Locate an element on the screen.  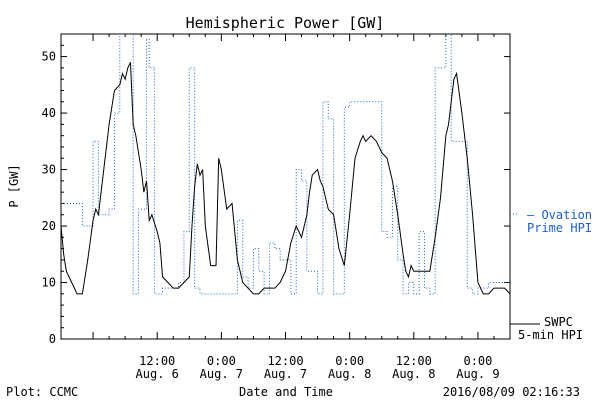
footer-timestamp: 2016/08/09 02:16:33 is located at coordinates (511, 392).